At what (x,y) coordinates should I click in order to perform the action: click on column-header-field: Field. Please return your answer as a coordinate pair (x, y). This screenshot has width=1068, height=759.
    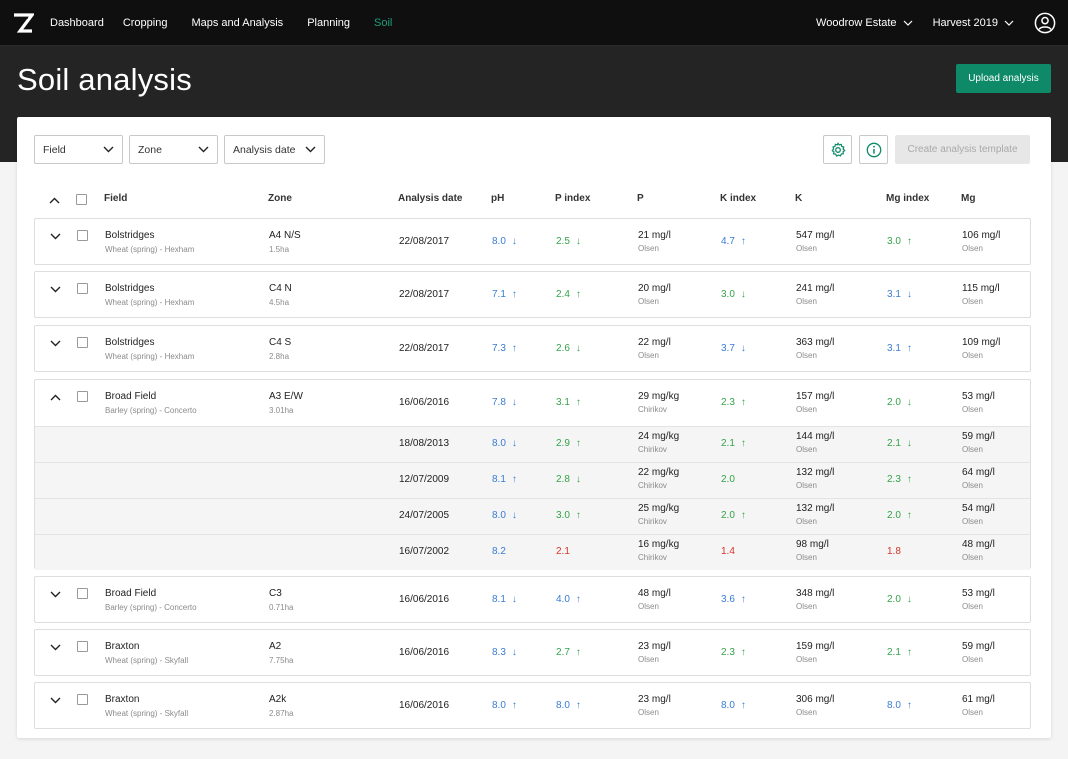
    Looking at the image, I should click on (116, 198).